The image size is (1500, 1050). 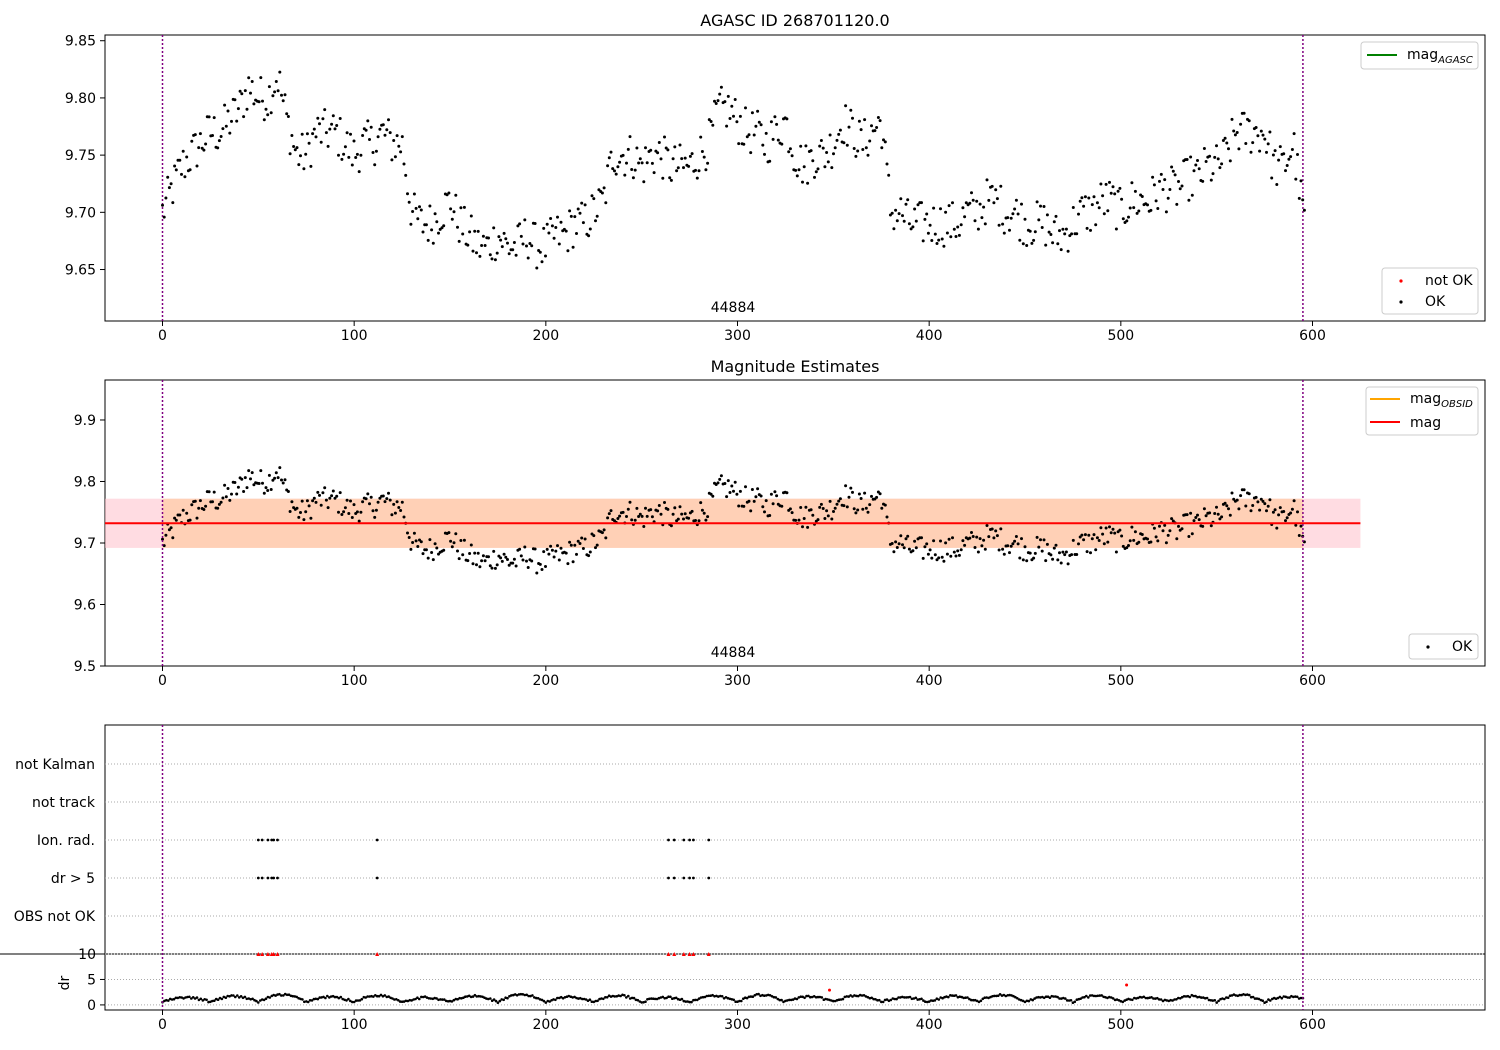 What do you see at coordinates (64, 803) in the screenshot?
I see `flag-row-label-1: not track` at bounding box center [64, 803].